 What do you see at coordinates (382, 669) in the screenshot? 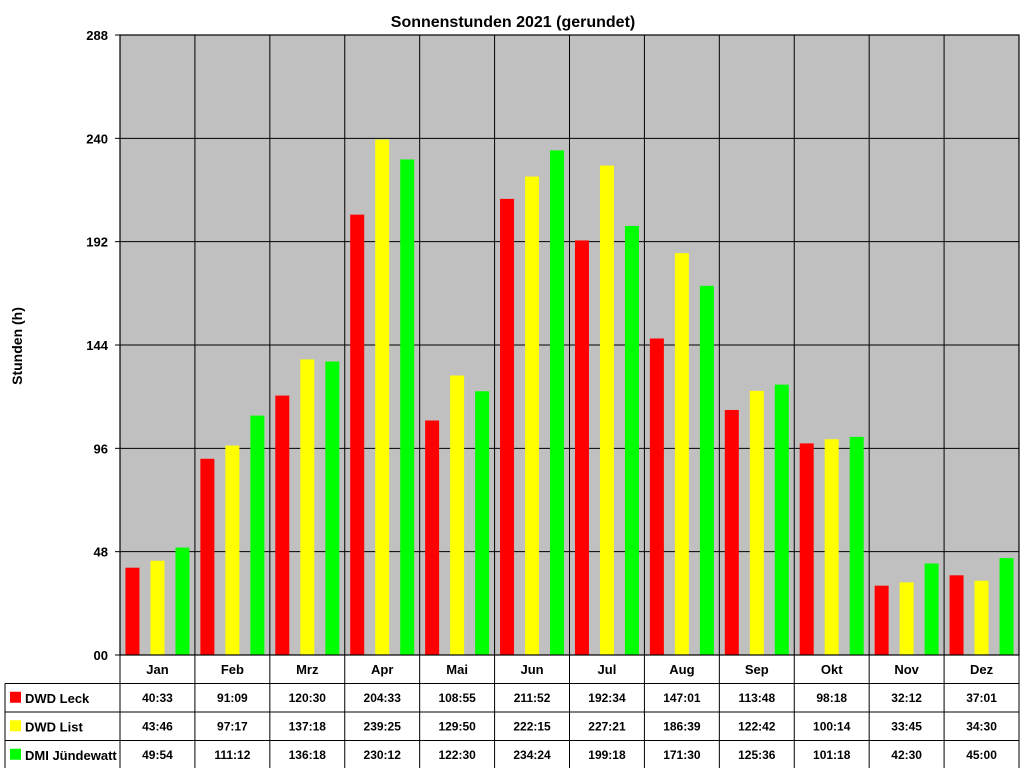
I see `x-tick-label: Apr` at bounding box center [382, 669].